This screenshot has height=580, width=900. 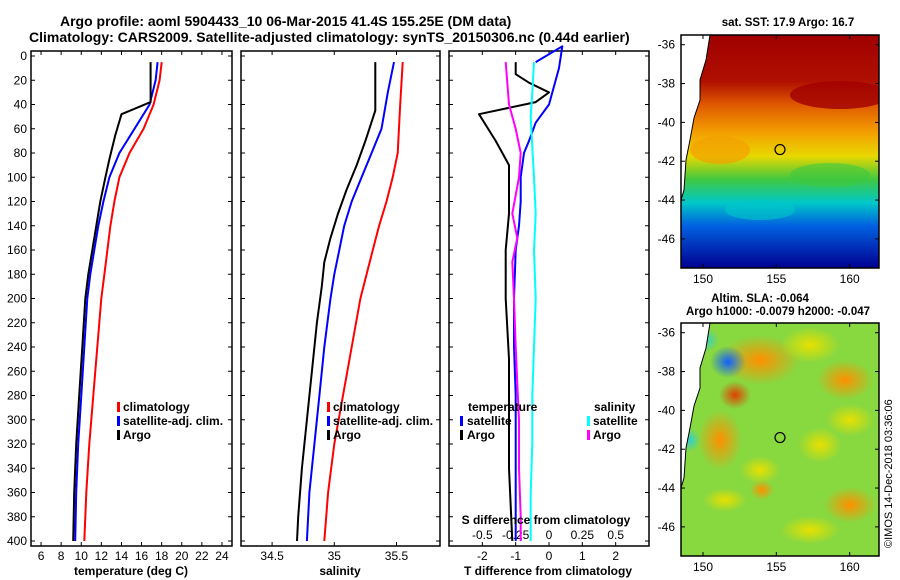 What do you see at coordinates (850, 279) in the screenshot?
I see `map-x-tick-label: 160` at bounding box center [850, 279].